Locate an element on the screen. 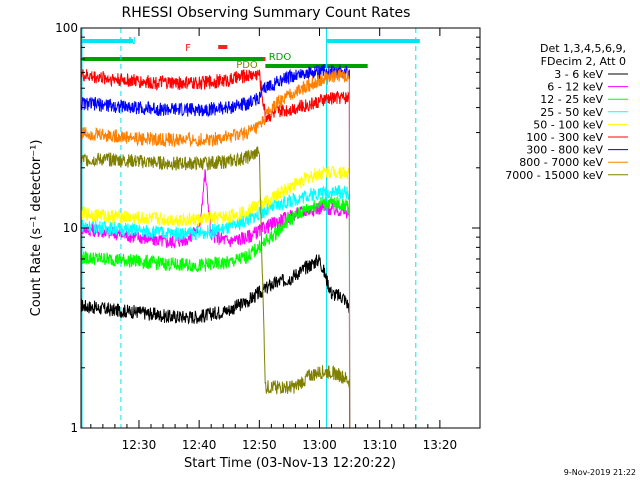  y-tick-label: 100 is located at coordinates (66, 28).